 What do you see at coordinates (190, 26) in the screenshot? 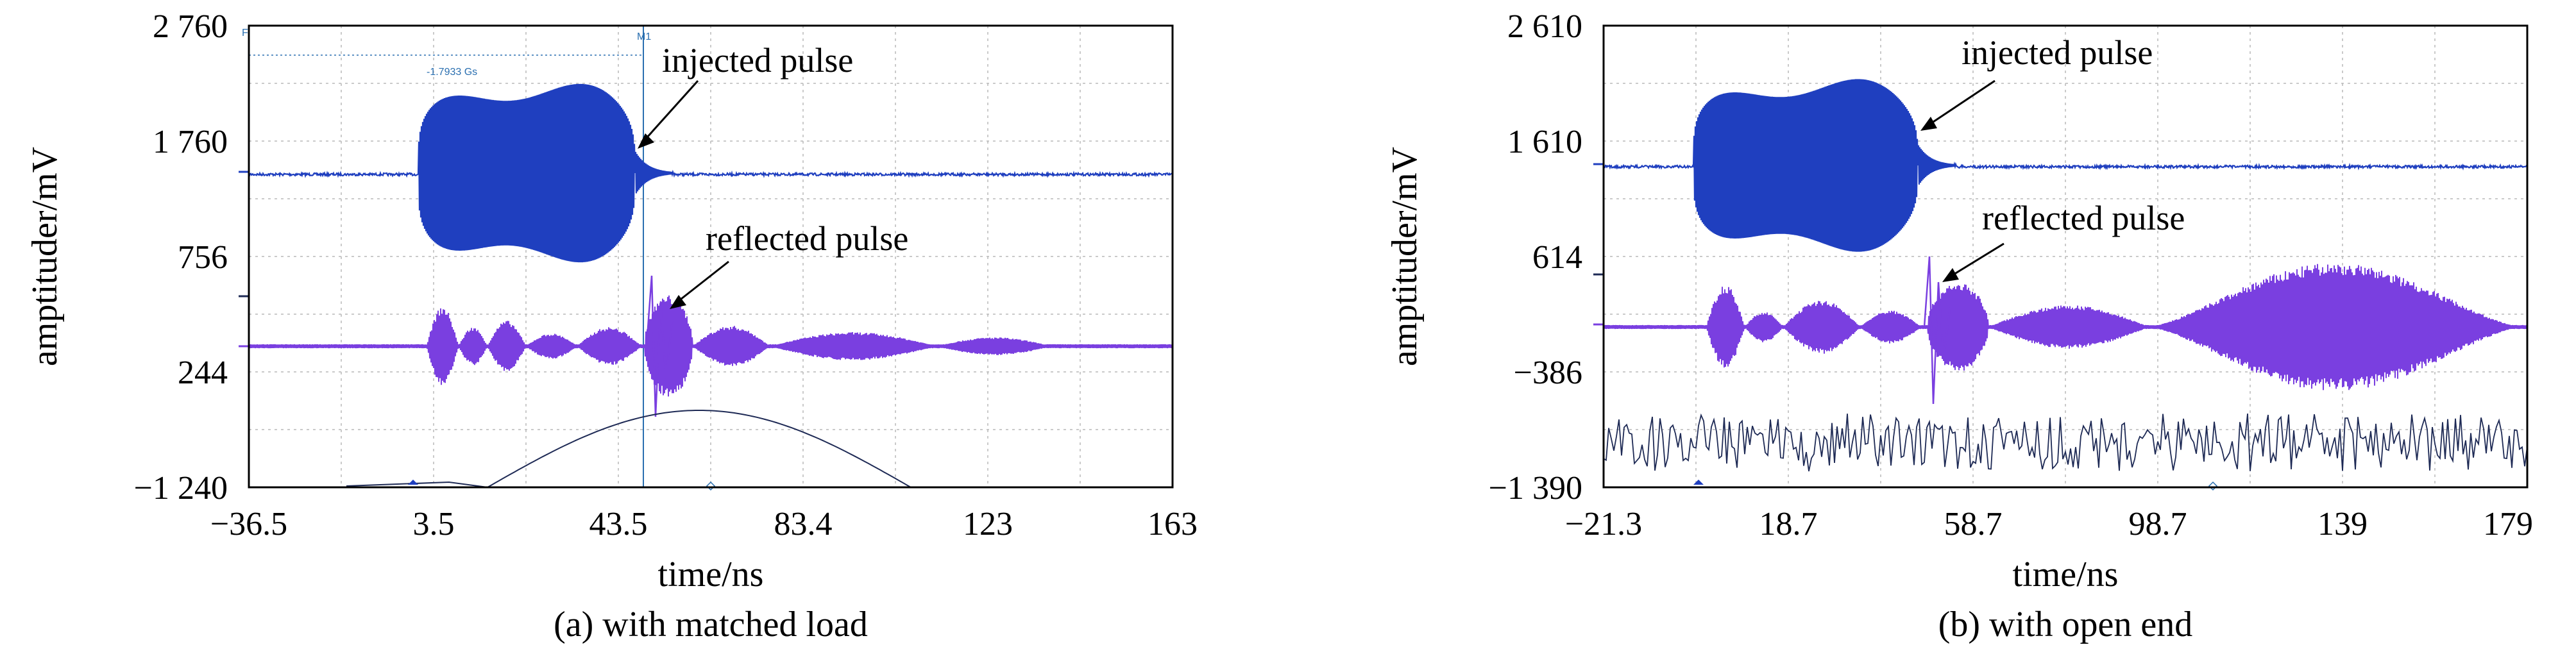
I see `y-tick-label: 2 760` at bounding box center [190, 26].